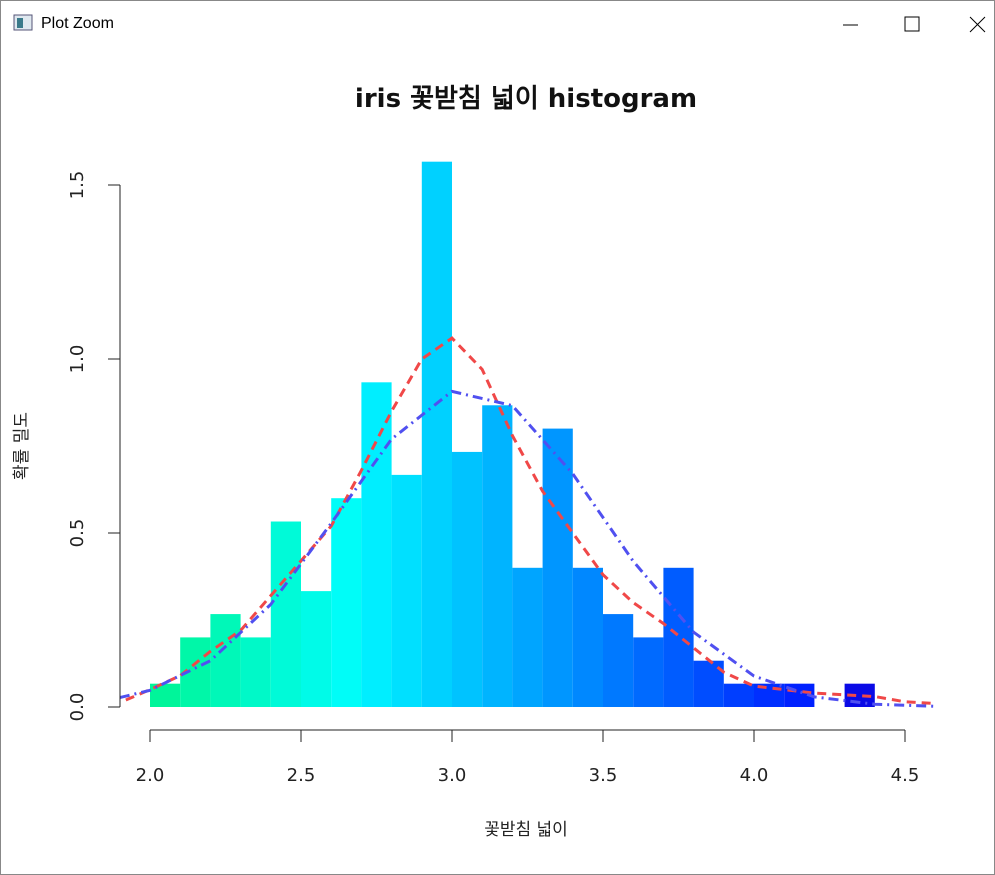 The height and width of the screenshot is (875, 995). Describe the element at coordinates (301, 775) in the screenshot. I see `x-tick-label: 2.5` at that location.